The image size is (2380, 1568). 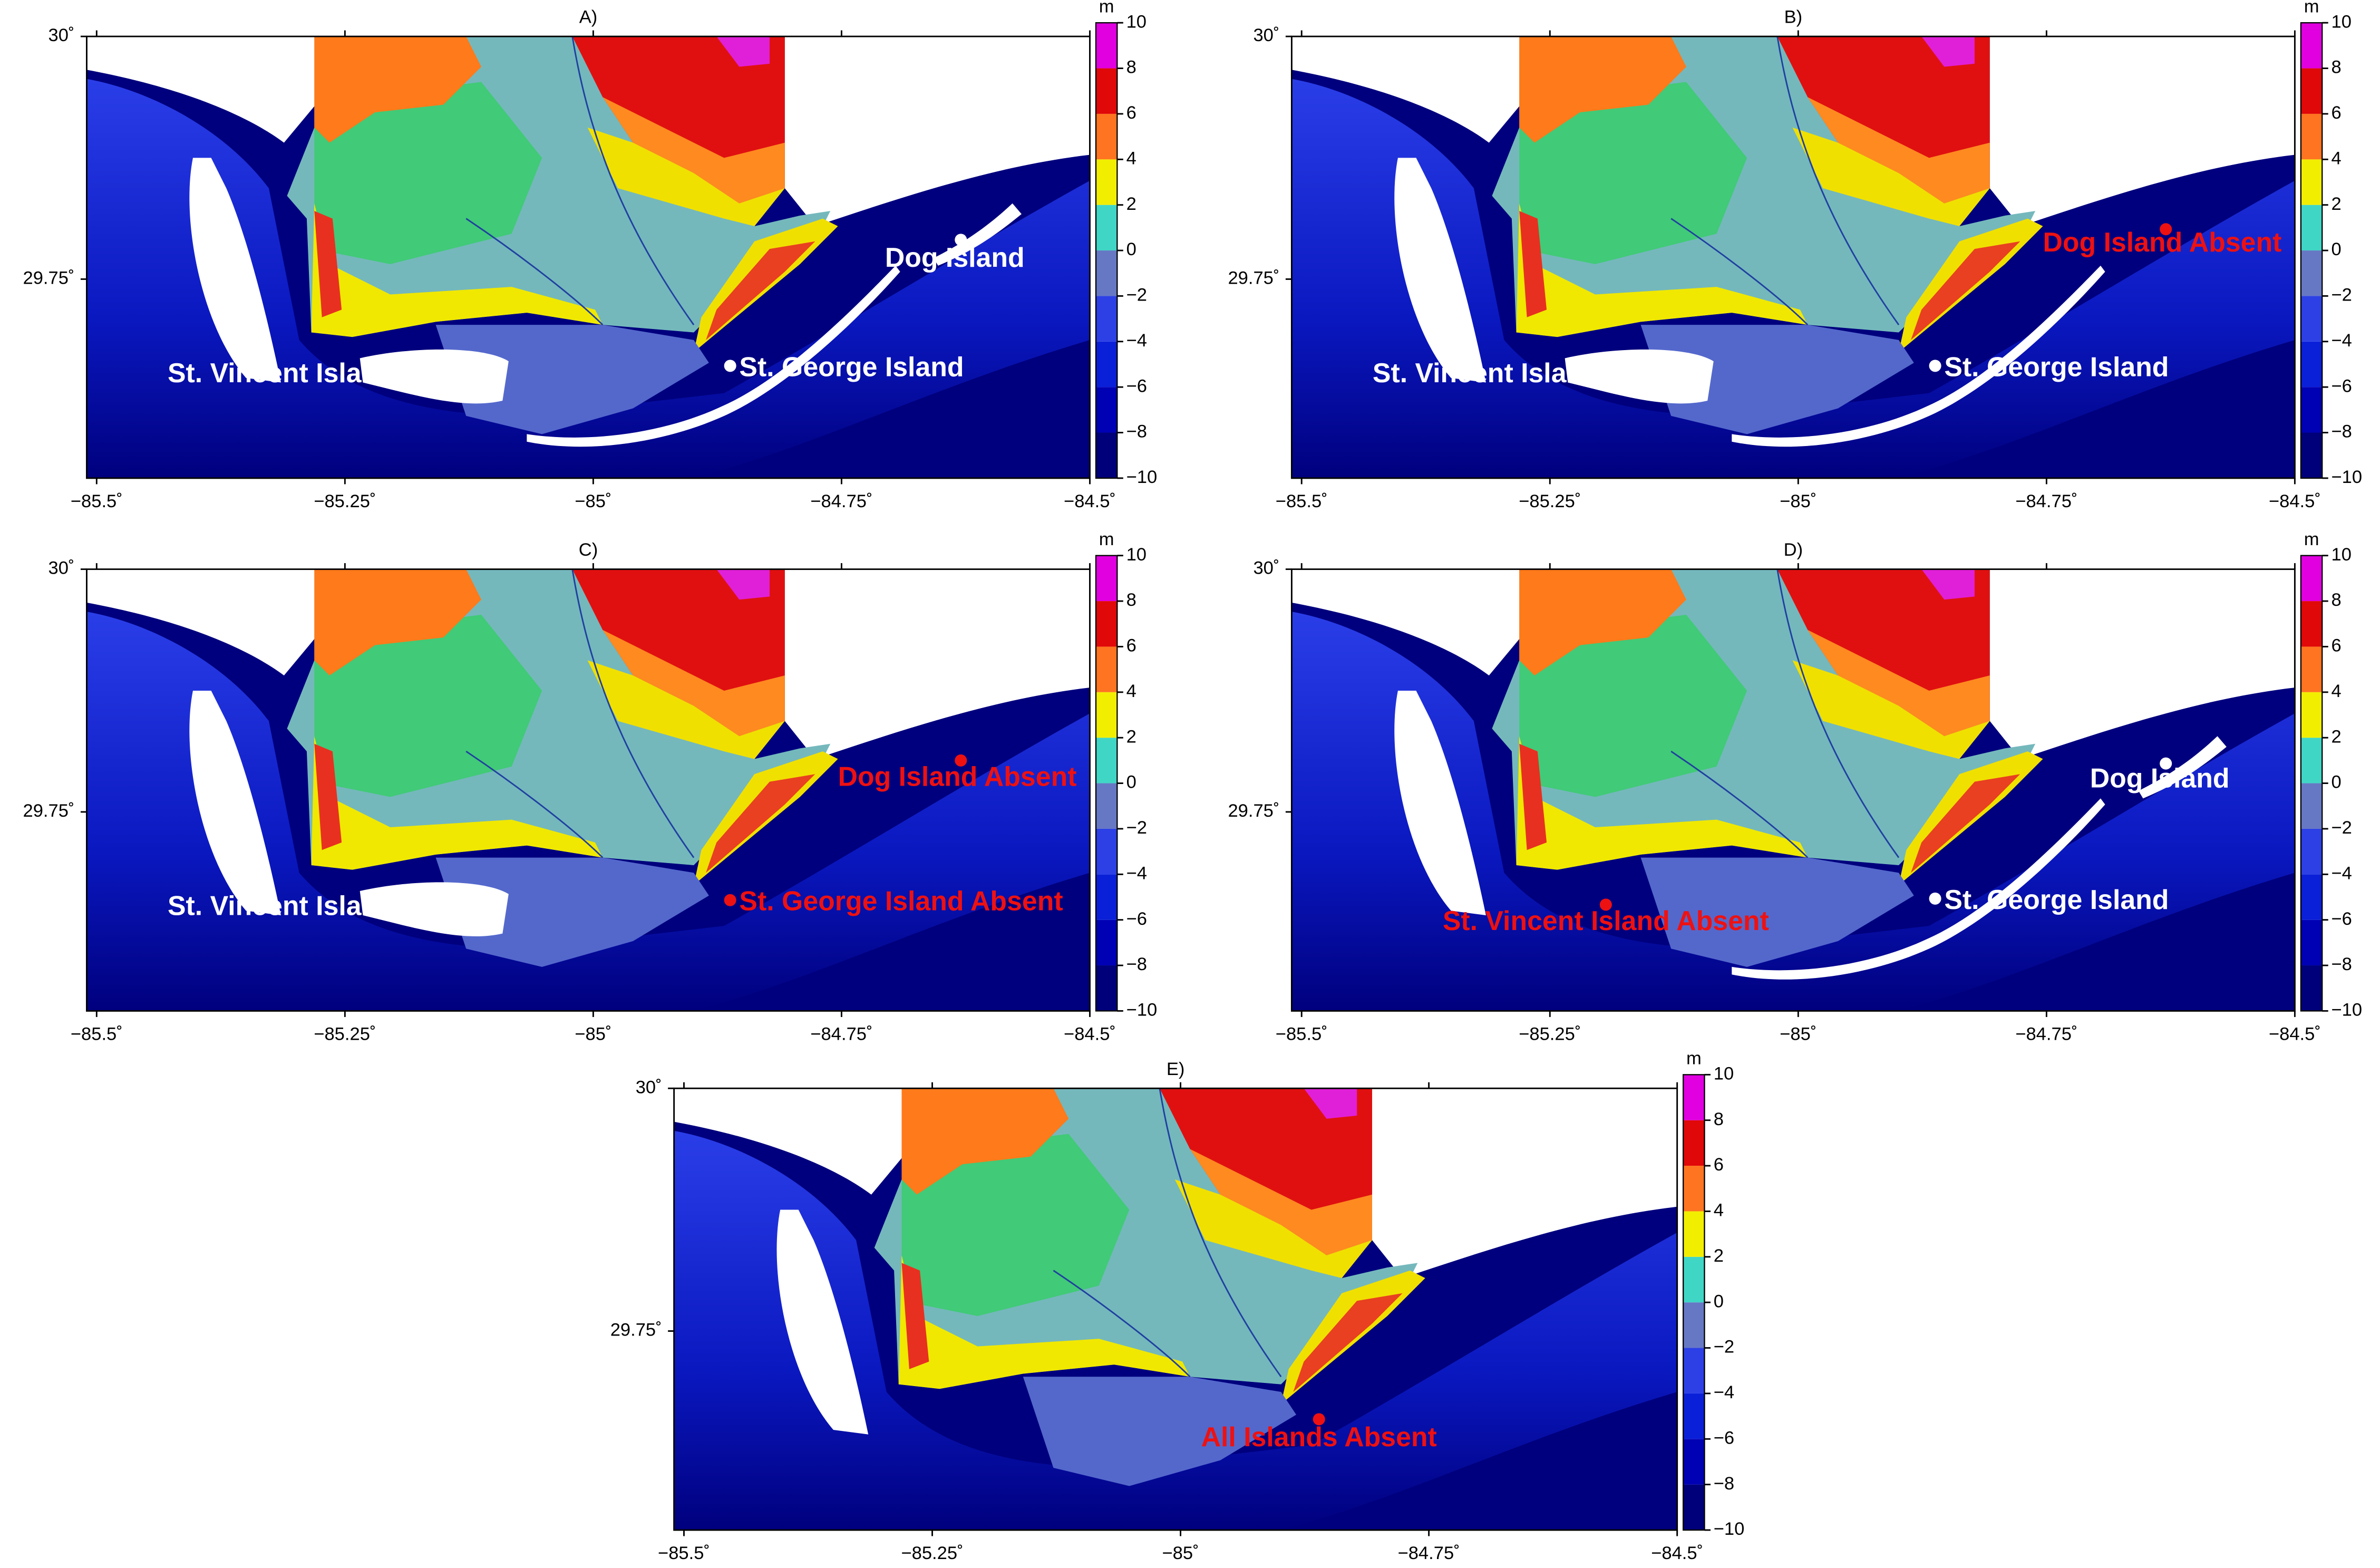 What do you see at coordinates (281, 905) in the screenshot?
I see `location-label: St. Vincent Island` at bounding box center [281, 905].